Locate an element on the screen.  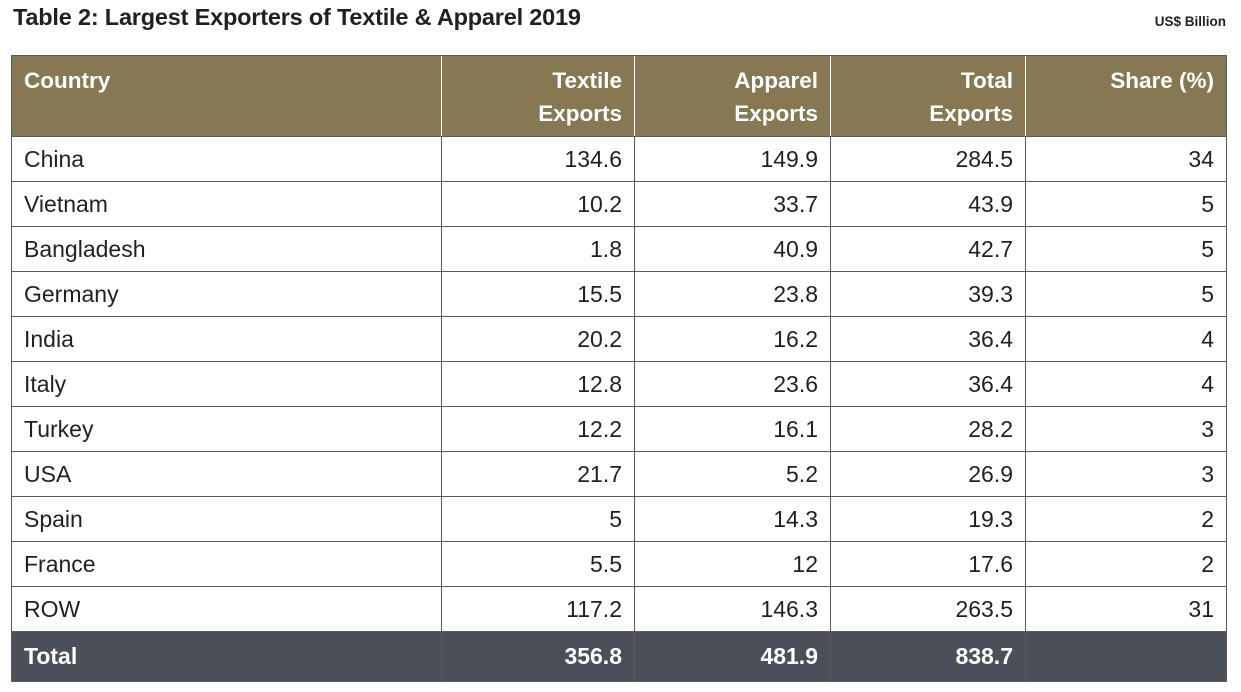
cell-country: India is located at coordinates (226, 339).